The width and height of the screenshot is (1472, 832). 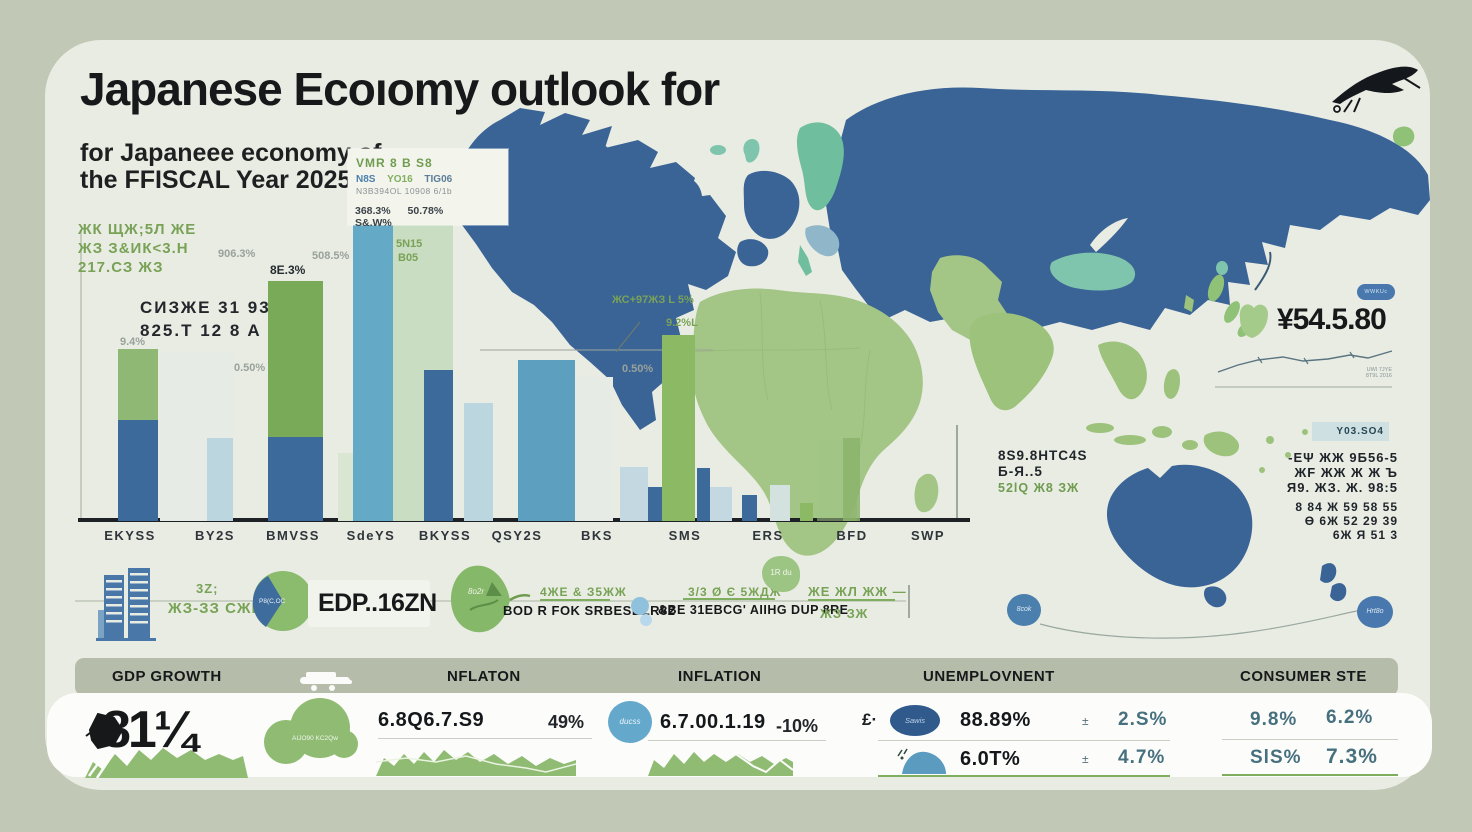 I want to click on map-bottom-curve, so click(x=1201, y=624).